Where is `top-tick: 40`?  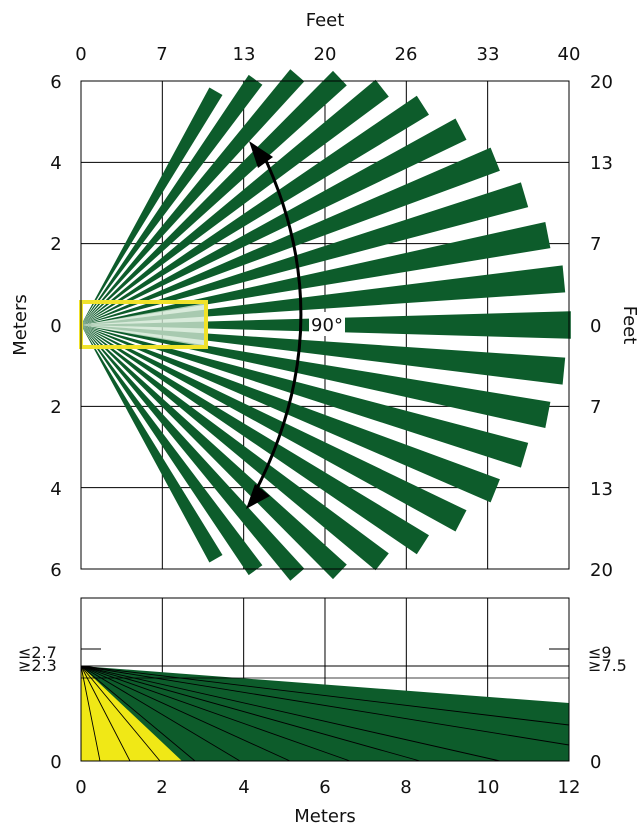
top-tick: 40 is located at coordinates (569, 54).